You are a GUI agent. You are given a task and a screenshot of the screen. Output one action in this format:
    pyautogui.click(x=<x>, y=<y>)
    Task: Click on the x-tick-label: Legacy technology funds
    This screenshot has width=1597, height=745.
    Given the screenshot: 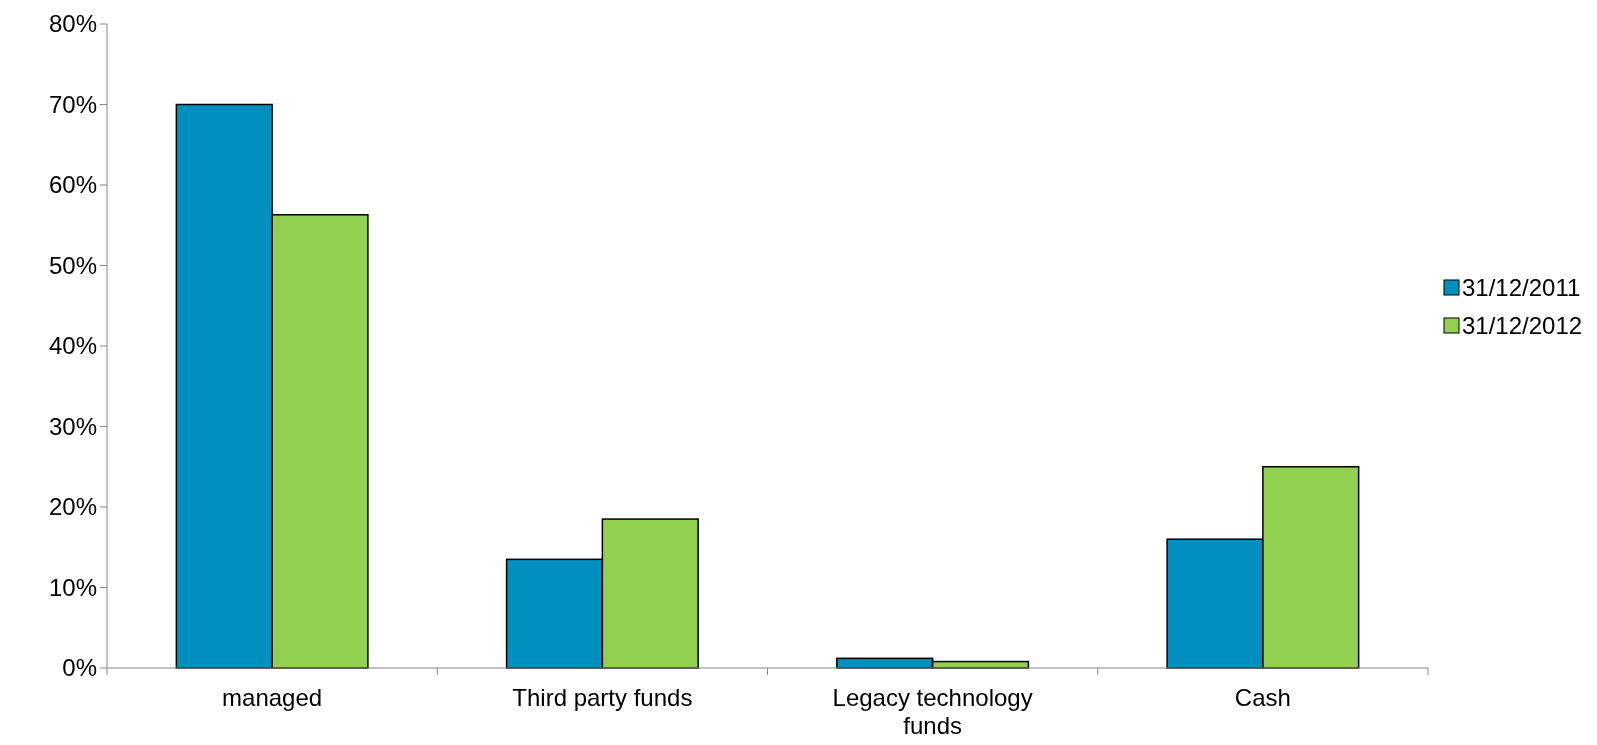 What is the action you would take?
    pyautogui.click(x=932, y=711)
    